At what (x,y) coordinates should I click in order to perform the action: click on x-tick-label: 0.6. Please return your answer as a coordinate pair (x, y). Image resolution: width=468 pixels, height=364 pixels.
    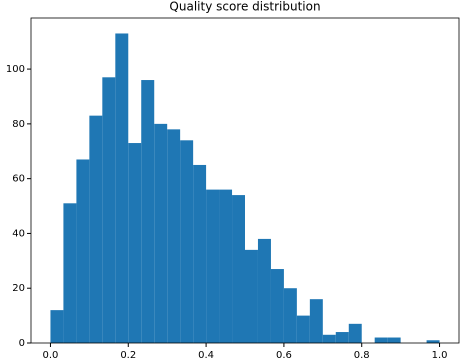
    Looking at the image, I should click on (284, 355).